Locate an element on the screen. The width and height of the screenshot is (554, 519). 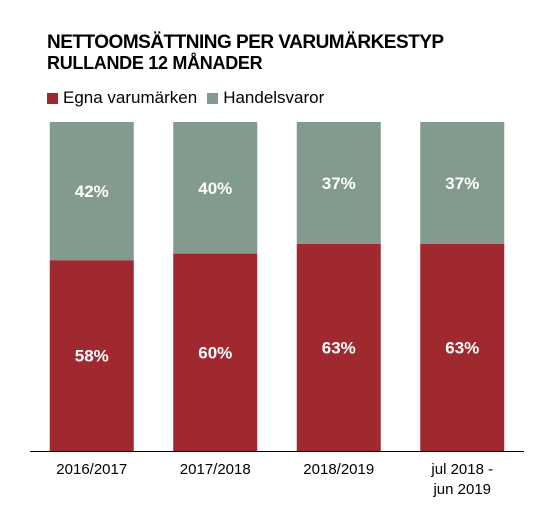
chart-title: NETTOOMSÄTTNING PER VARUMÄRKESTYP is located at coordinates (245, 42).